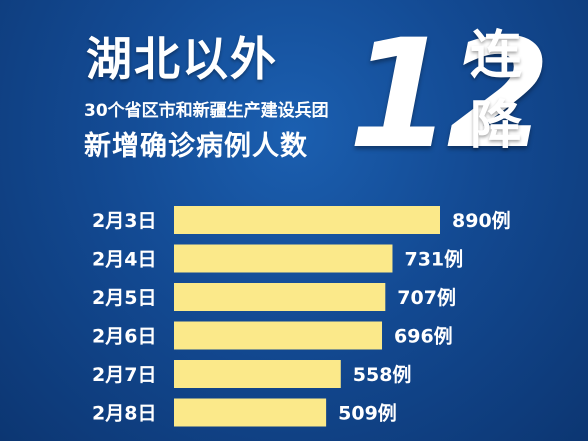 This screenshot has height=441, width=588. I want to click on value-label: 890例, so click(481, 220).